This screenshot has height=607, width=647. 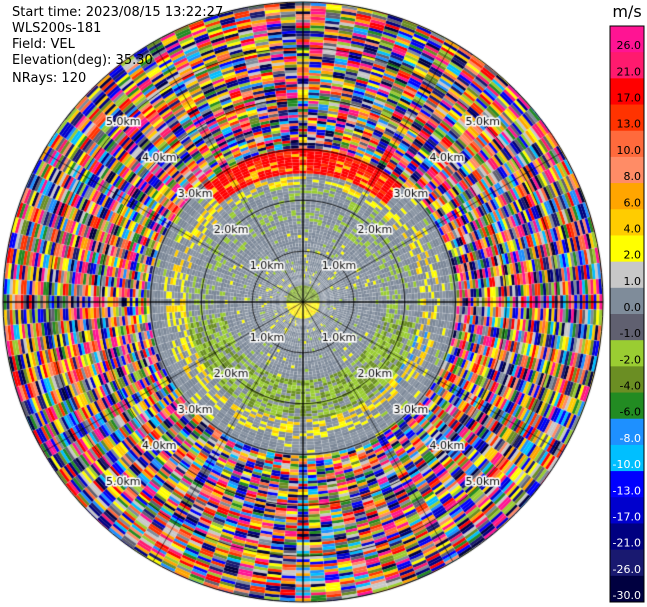 What do you see at coordinates (630, 438) in the screenshot?
I see `colorbar-tick-label: -8.0` at bounding box center [630, 438].